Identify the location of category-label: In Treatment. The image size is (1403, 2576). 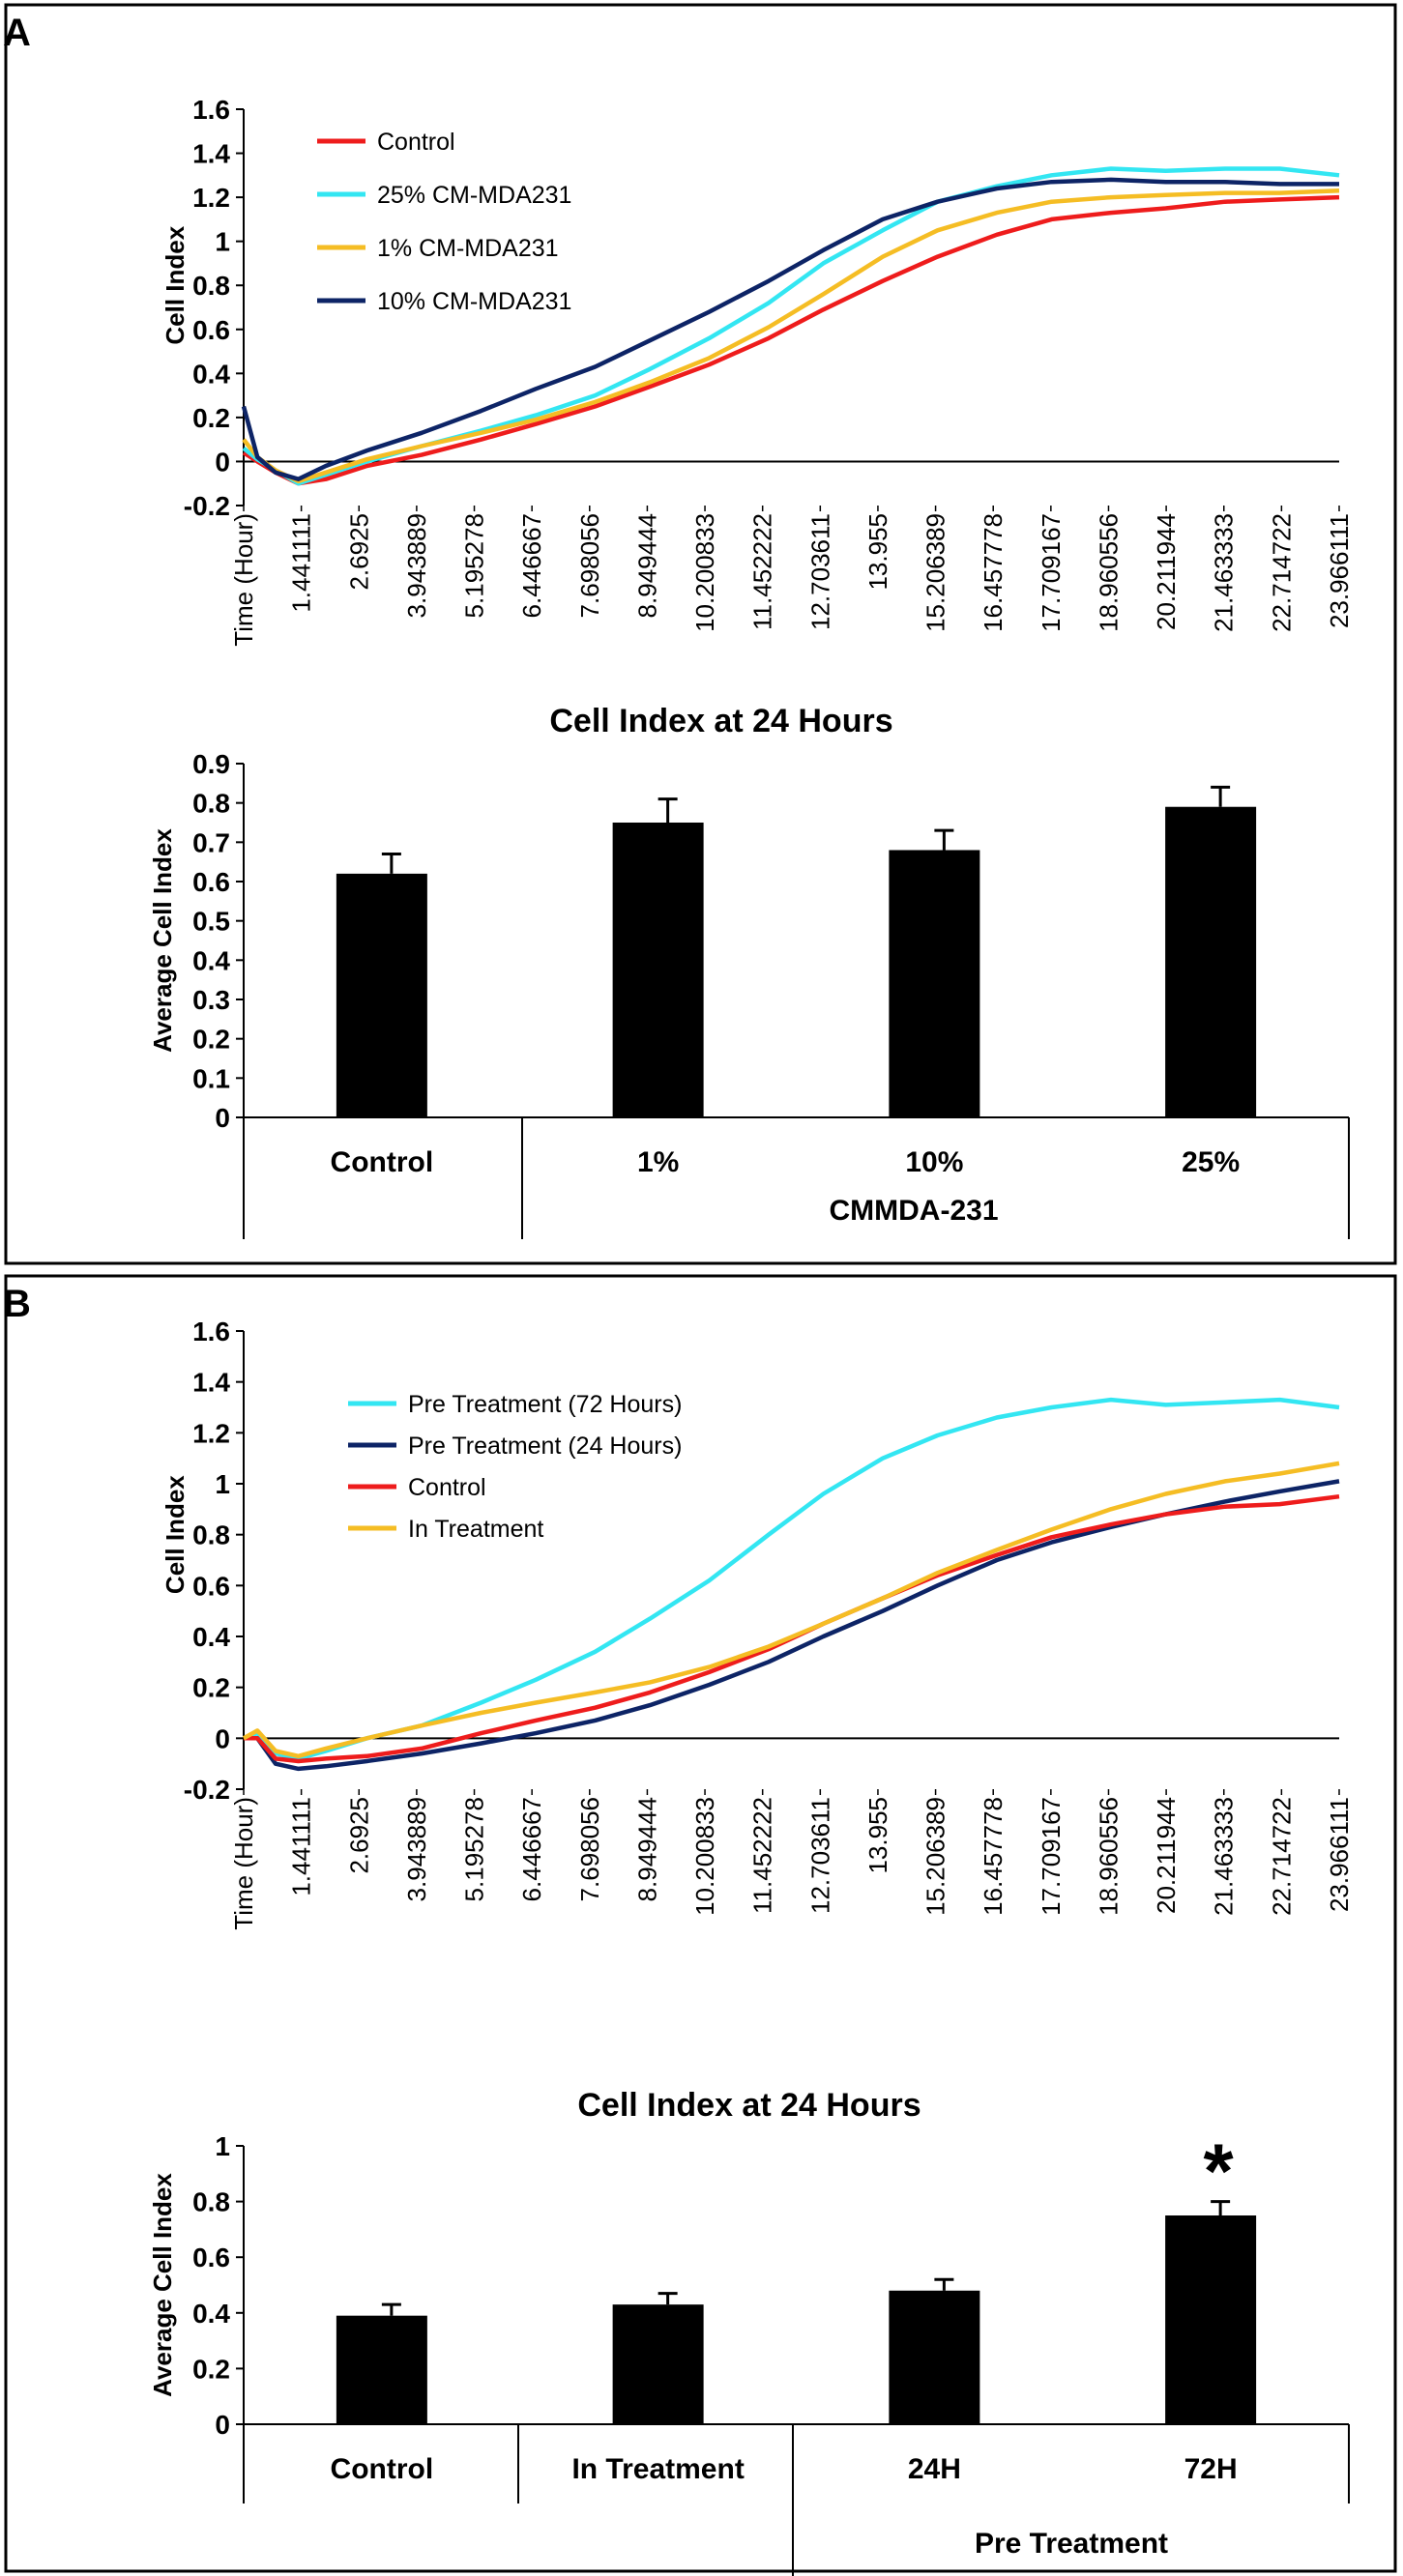
(657, 2469).